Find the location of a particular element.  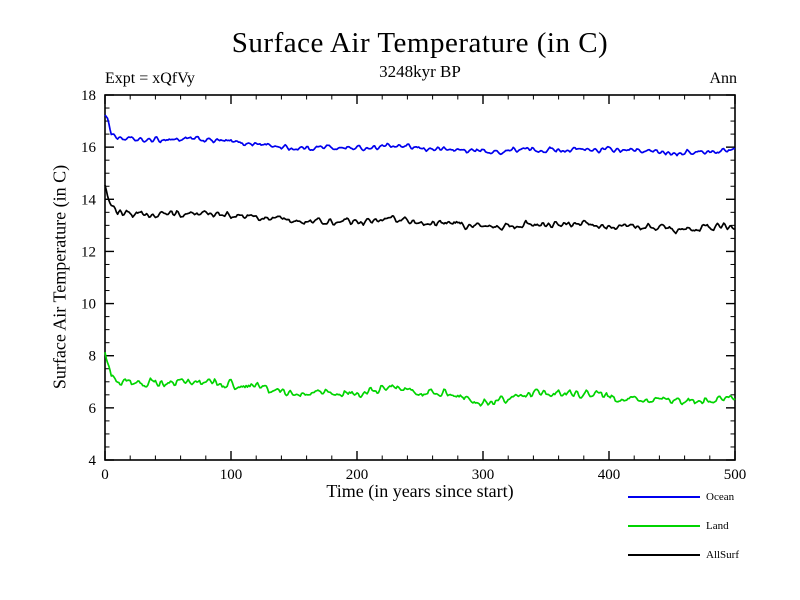

legend-entry-land: Land is located at coordinates (683, 525).